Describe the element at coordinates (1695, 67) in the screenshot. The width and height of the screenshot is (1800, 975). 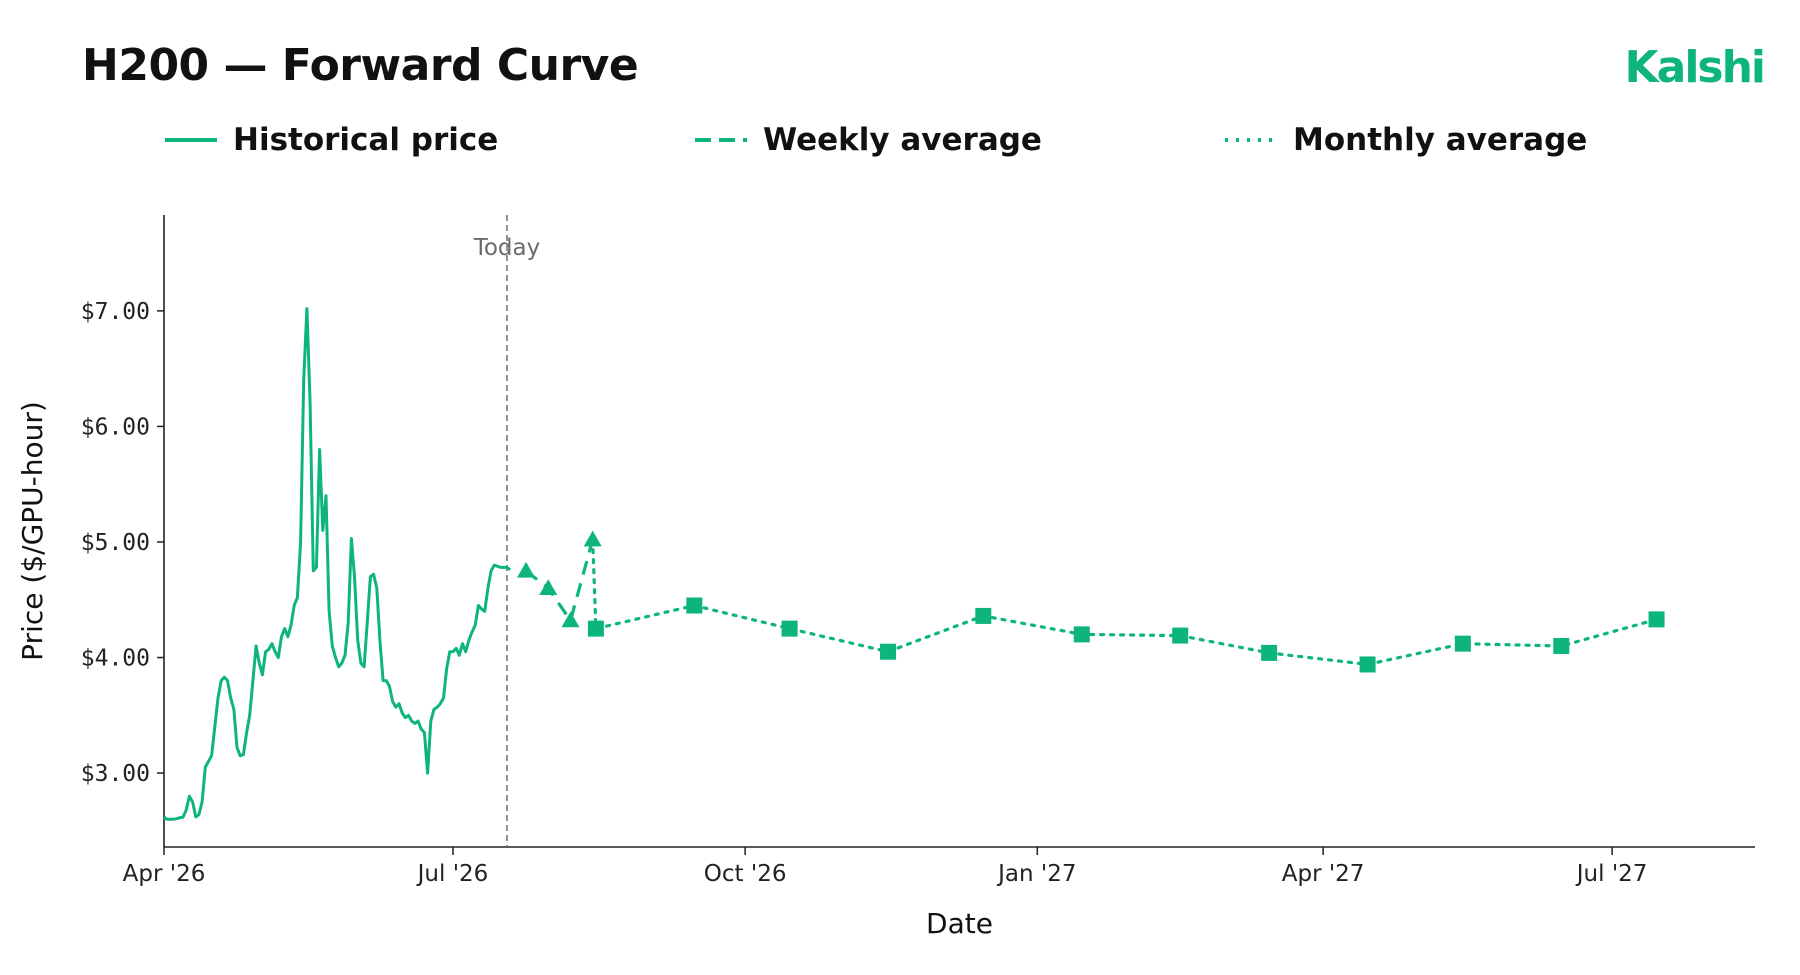
I see `brand-logo: Kalshi` at that location.